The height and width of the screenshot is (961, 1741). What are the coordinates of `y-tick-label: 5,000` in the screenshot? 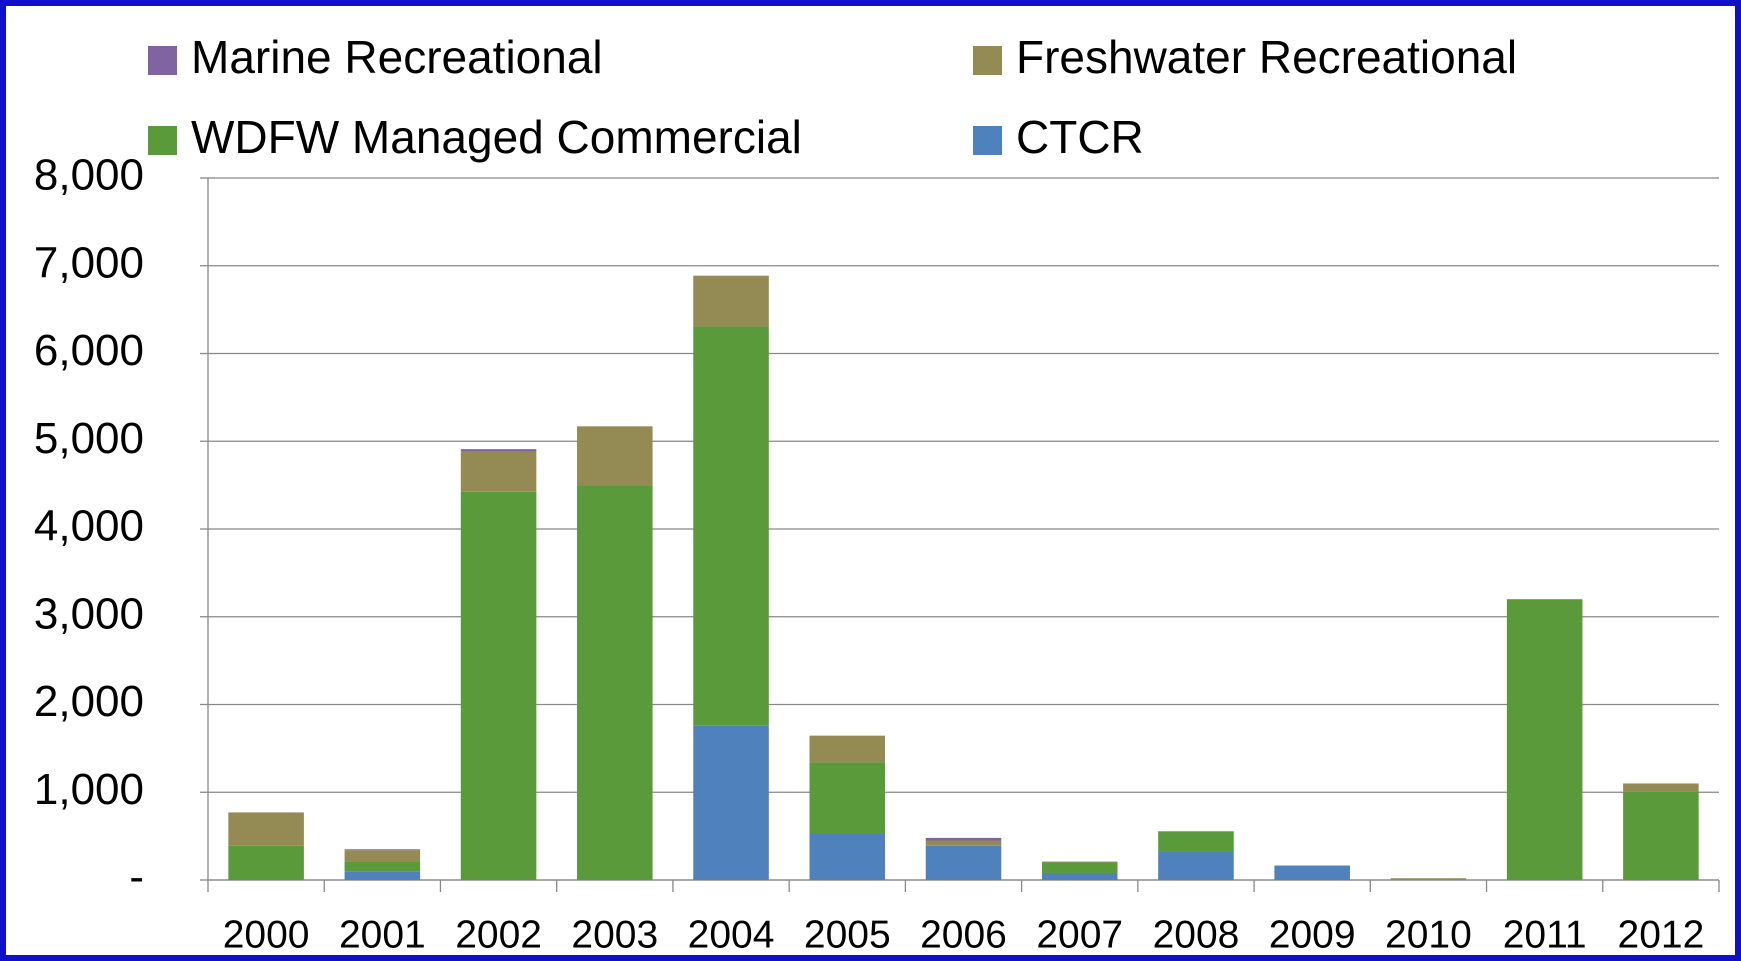 It's located at (89, 438).